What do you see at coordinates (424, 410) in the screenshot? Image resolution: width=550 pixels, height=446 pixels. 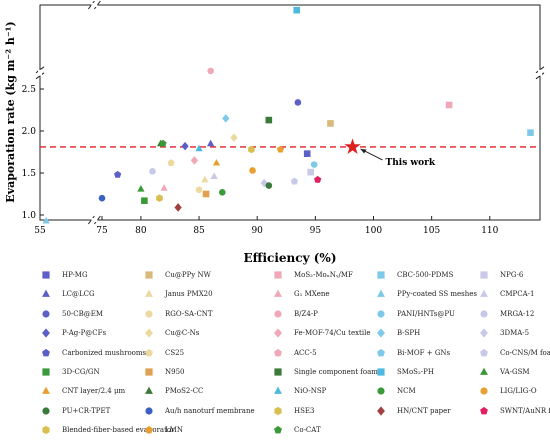 I see `legend-label: HN/CNT paper` at bounding box center [424, 410].